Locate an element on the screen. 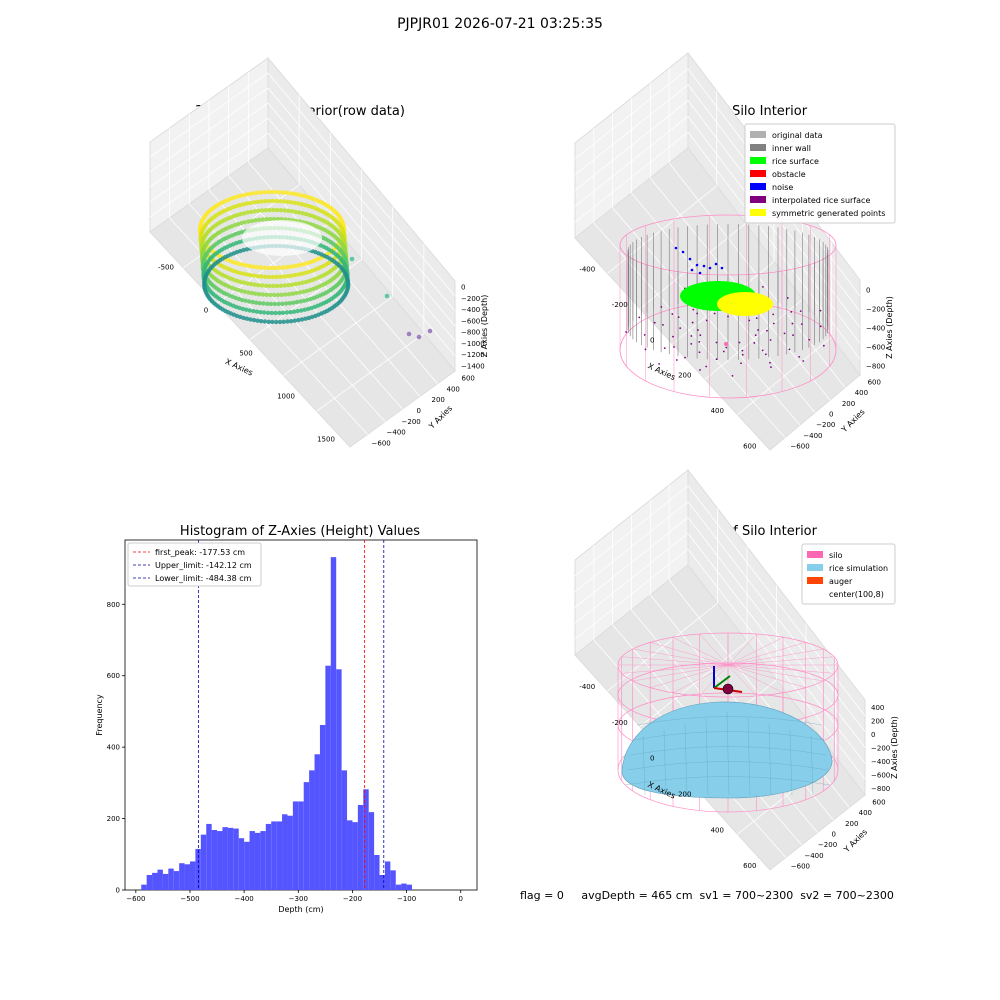 This screenshot has width=1000, height=1000. y-tick-label: 600 is located at coordinates (874, 382).